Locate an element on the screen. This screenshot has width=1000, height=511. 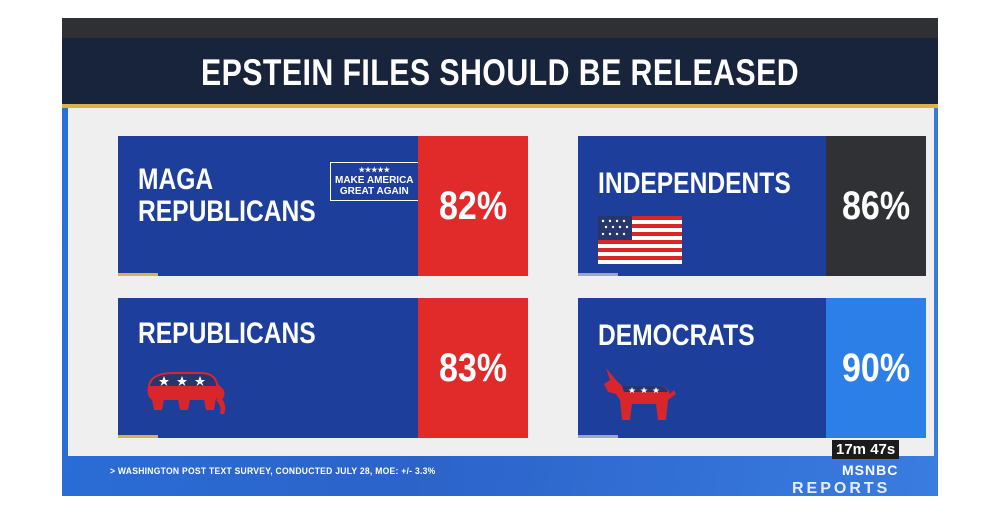
maga-hat-badge: ★★★★★ MAKE AMERICA GREAT AGAIN is located at coordinates (374, 181).